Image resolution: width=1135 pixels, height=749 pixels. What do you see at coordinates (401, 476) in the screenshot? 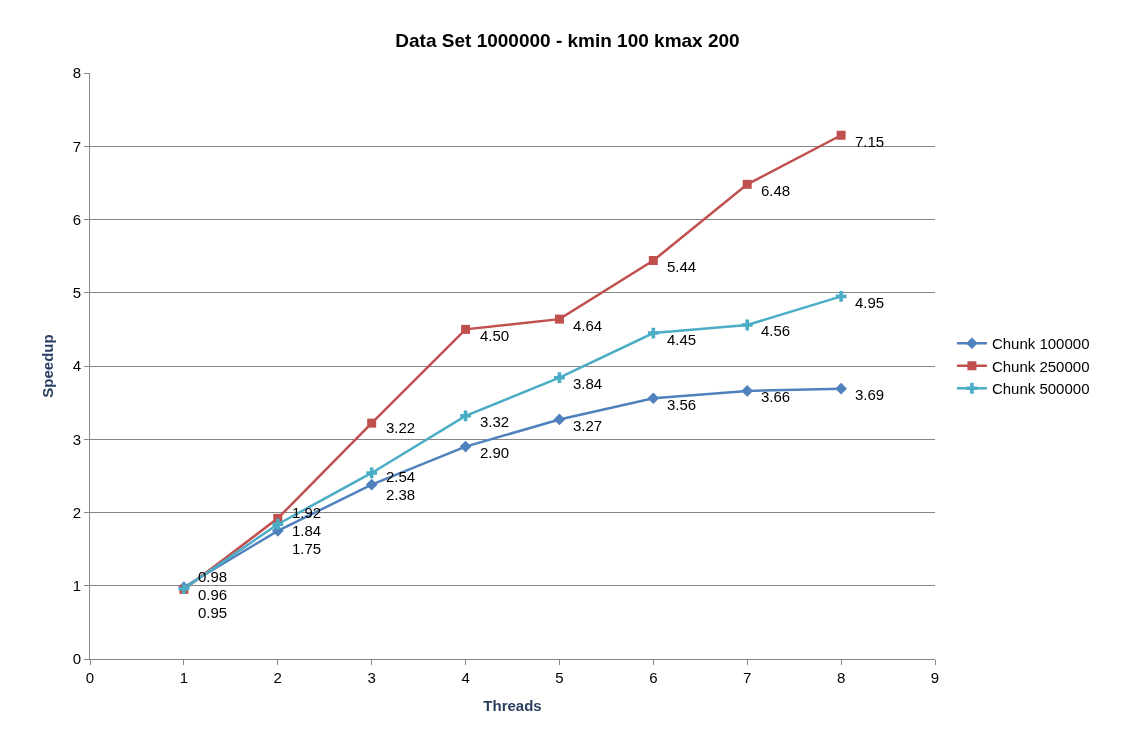
I see `data-label: 2.54` at bounding box center [401, 476].